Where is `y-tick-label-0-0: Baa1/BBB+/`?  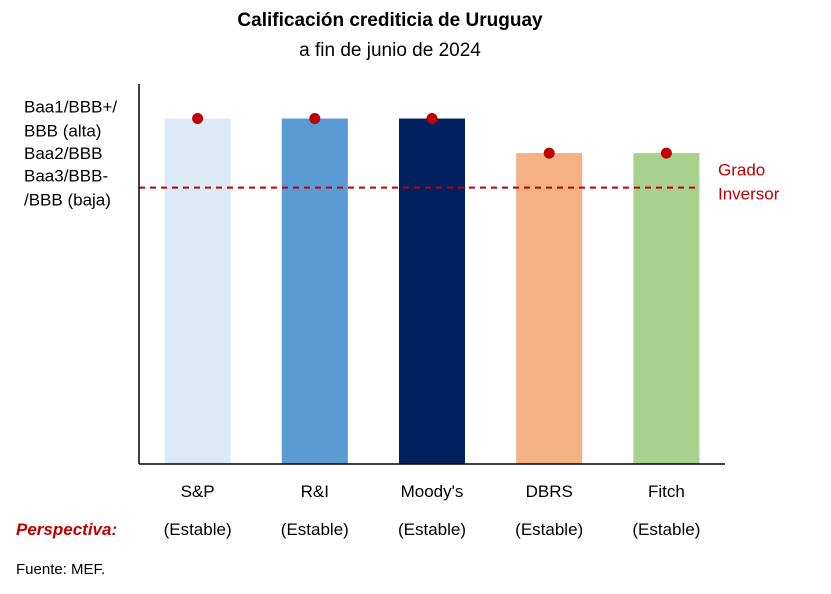 y-tick-label-0-0: Baa1/BBB+/ is located at coordinates (70, 107).